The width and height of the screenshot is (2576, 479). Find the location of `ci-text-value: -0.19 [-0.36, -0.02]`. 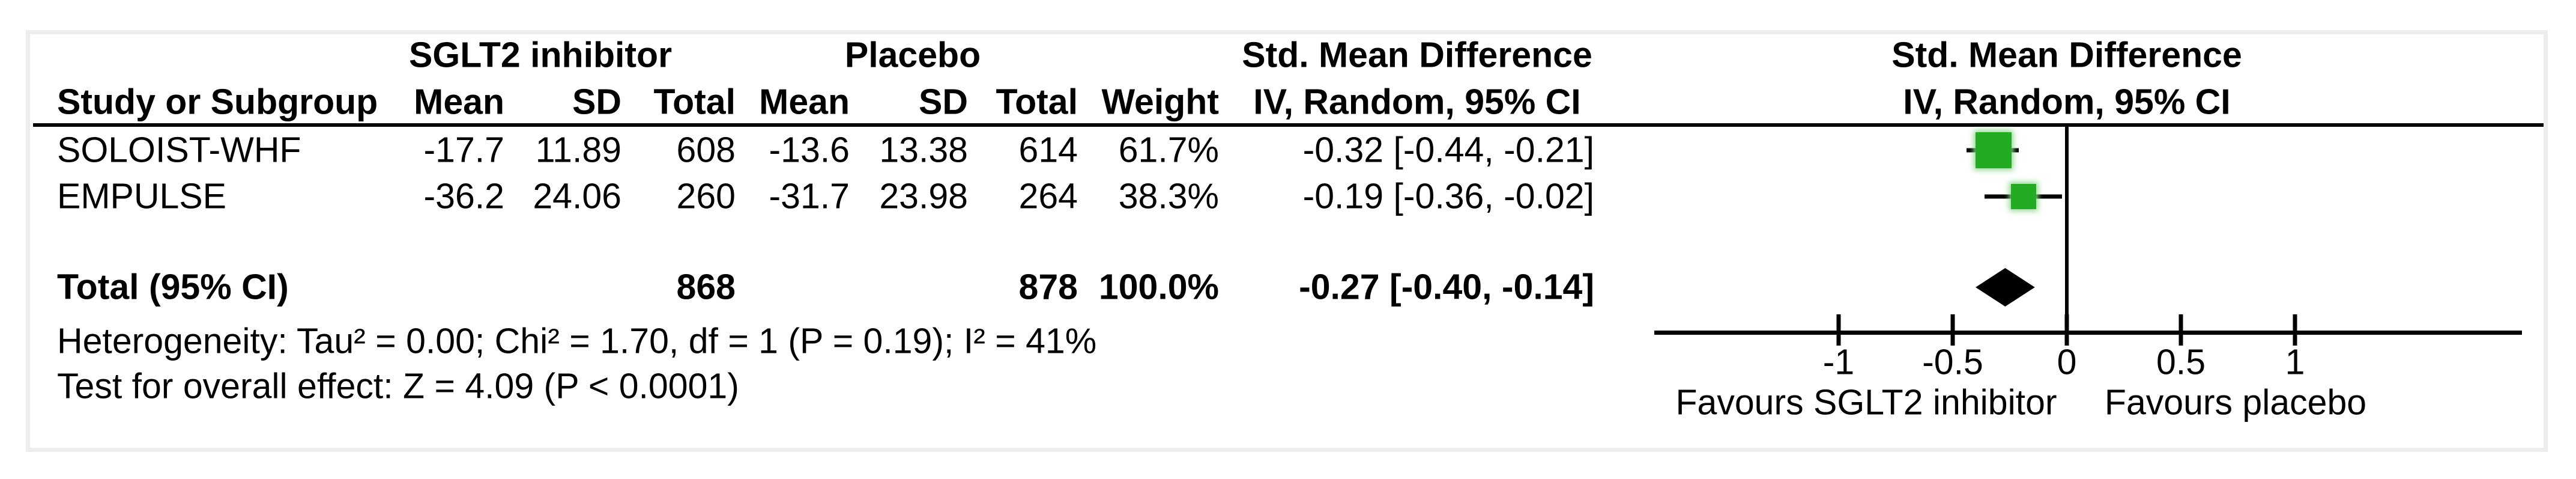

ci-text-value: -0.19 [-0.36, -0.02] is located at coordinates (1448, 196).